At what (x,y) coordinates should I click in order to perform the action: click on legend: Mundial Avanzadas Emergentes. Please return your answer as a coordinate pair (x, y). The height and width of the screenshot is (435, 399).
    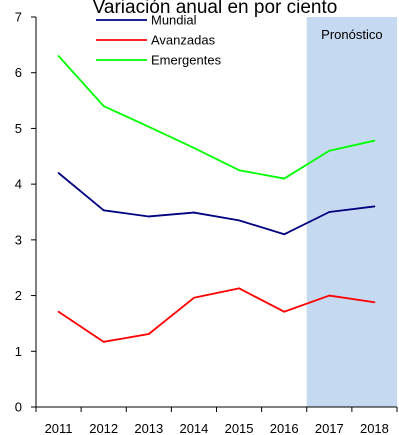
    Looking at the image, I should click on (159, 40).